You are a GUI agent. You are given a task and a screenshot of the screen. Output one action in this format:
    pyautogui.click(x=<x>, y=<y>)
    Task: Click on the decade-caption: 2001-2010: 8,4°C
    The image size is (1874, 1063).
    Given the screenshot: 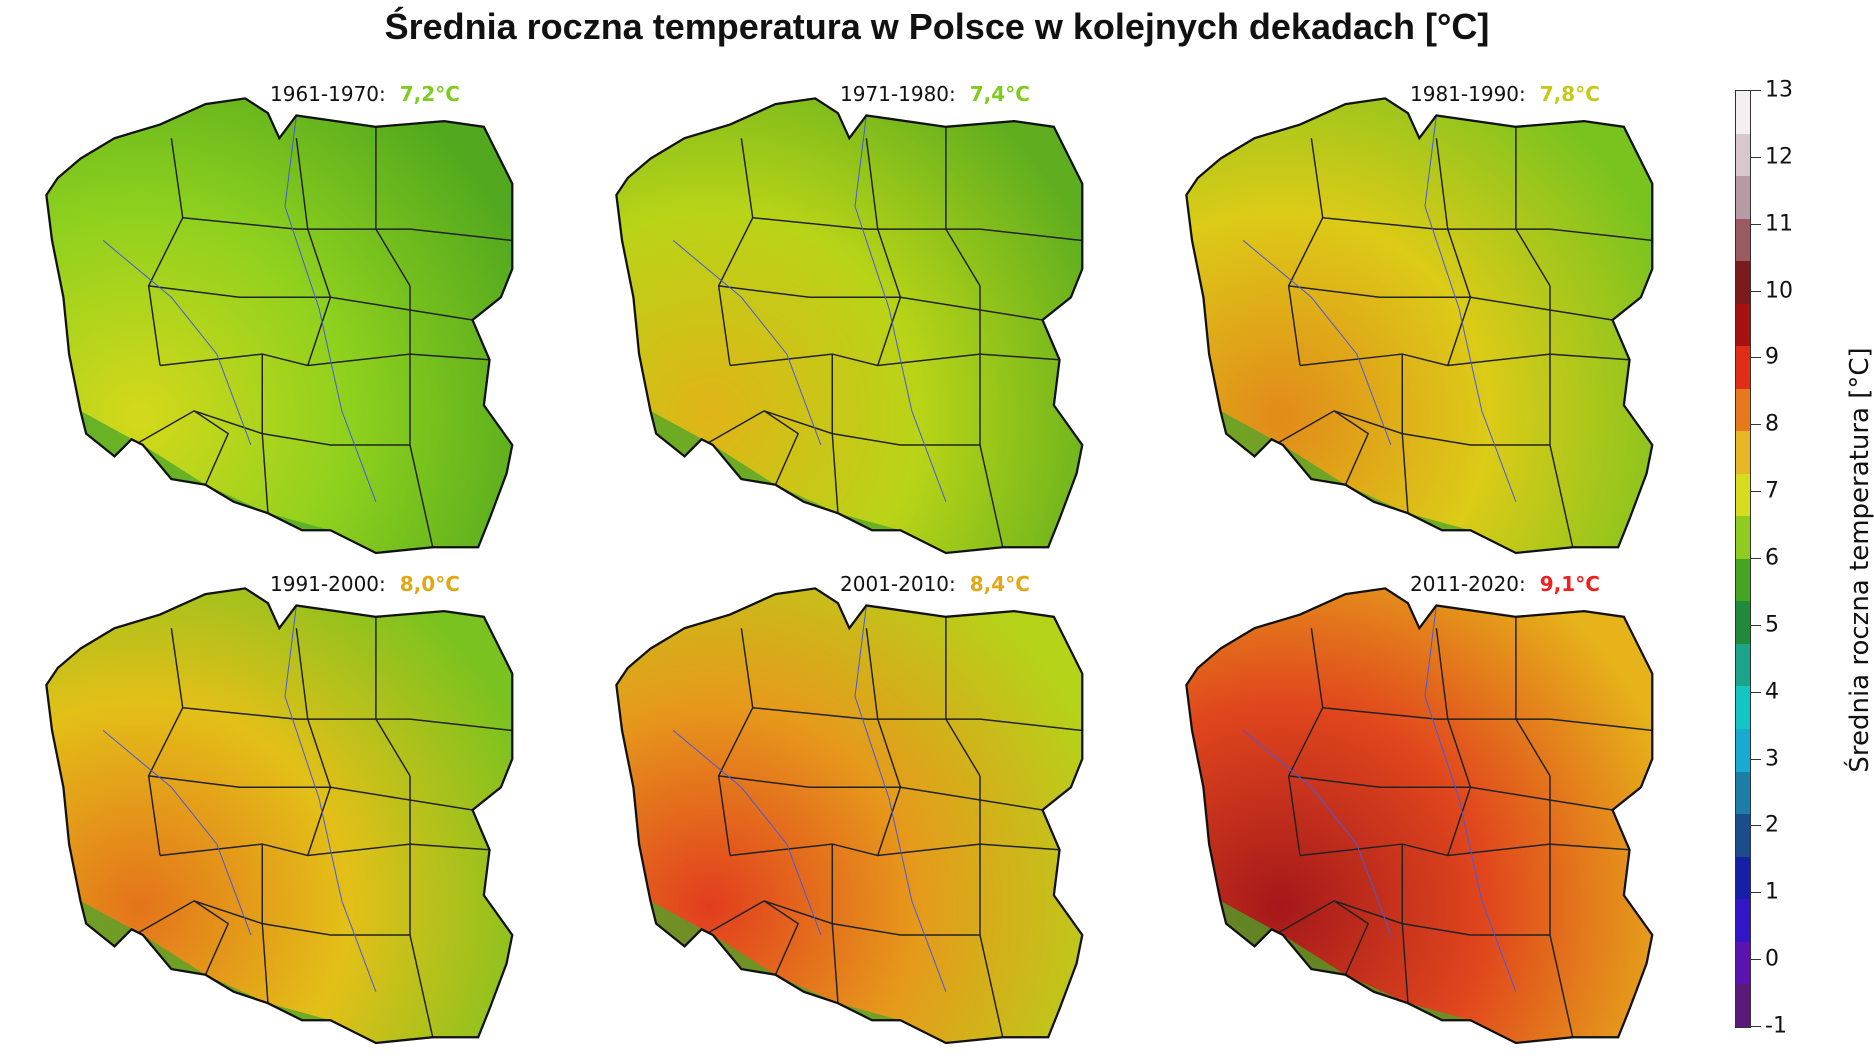 What is the action you would take?
    pyautogui.click(x=935, y=584)
    